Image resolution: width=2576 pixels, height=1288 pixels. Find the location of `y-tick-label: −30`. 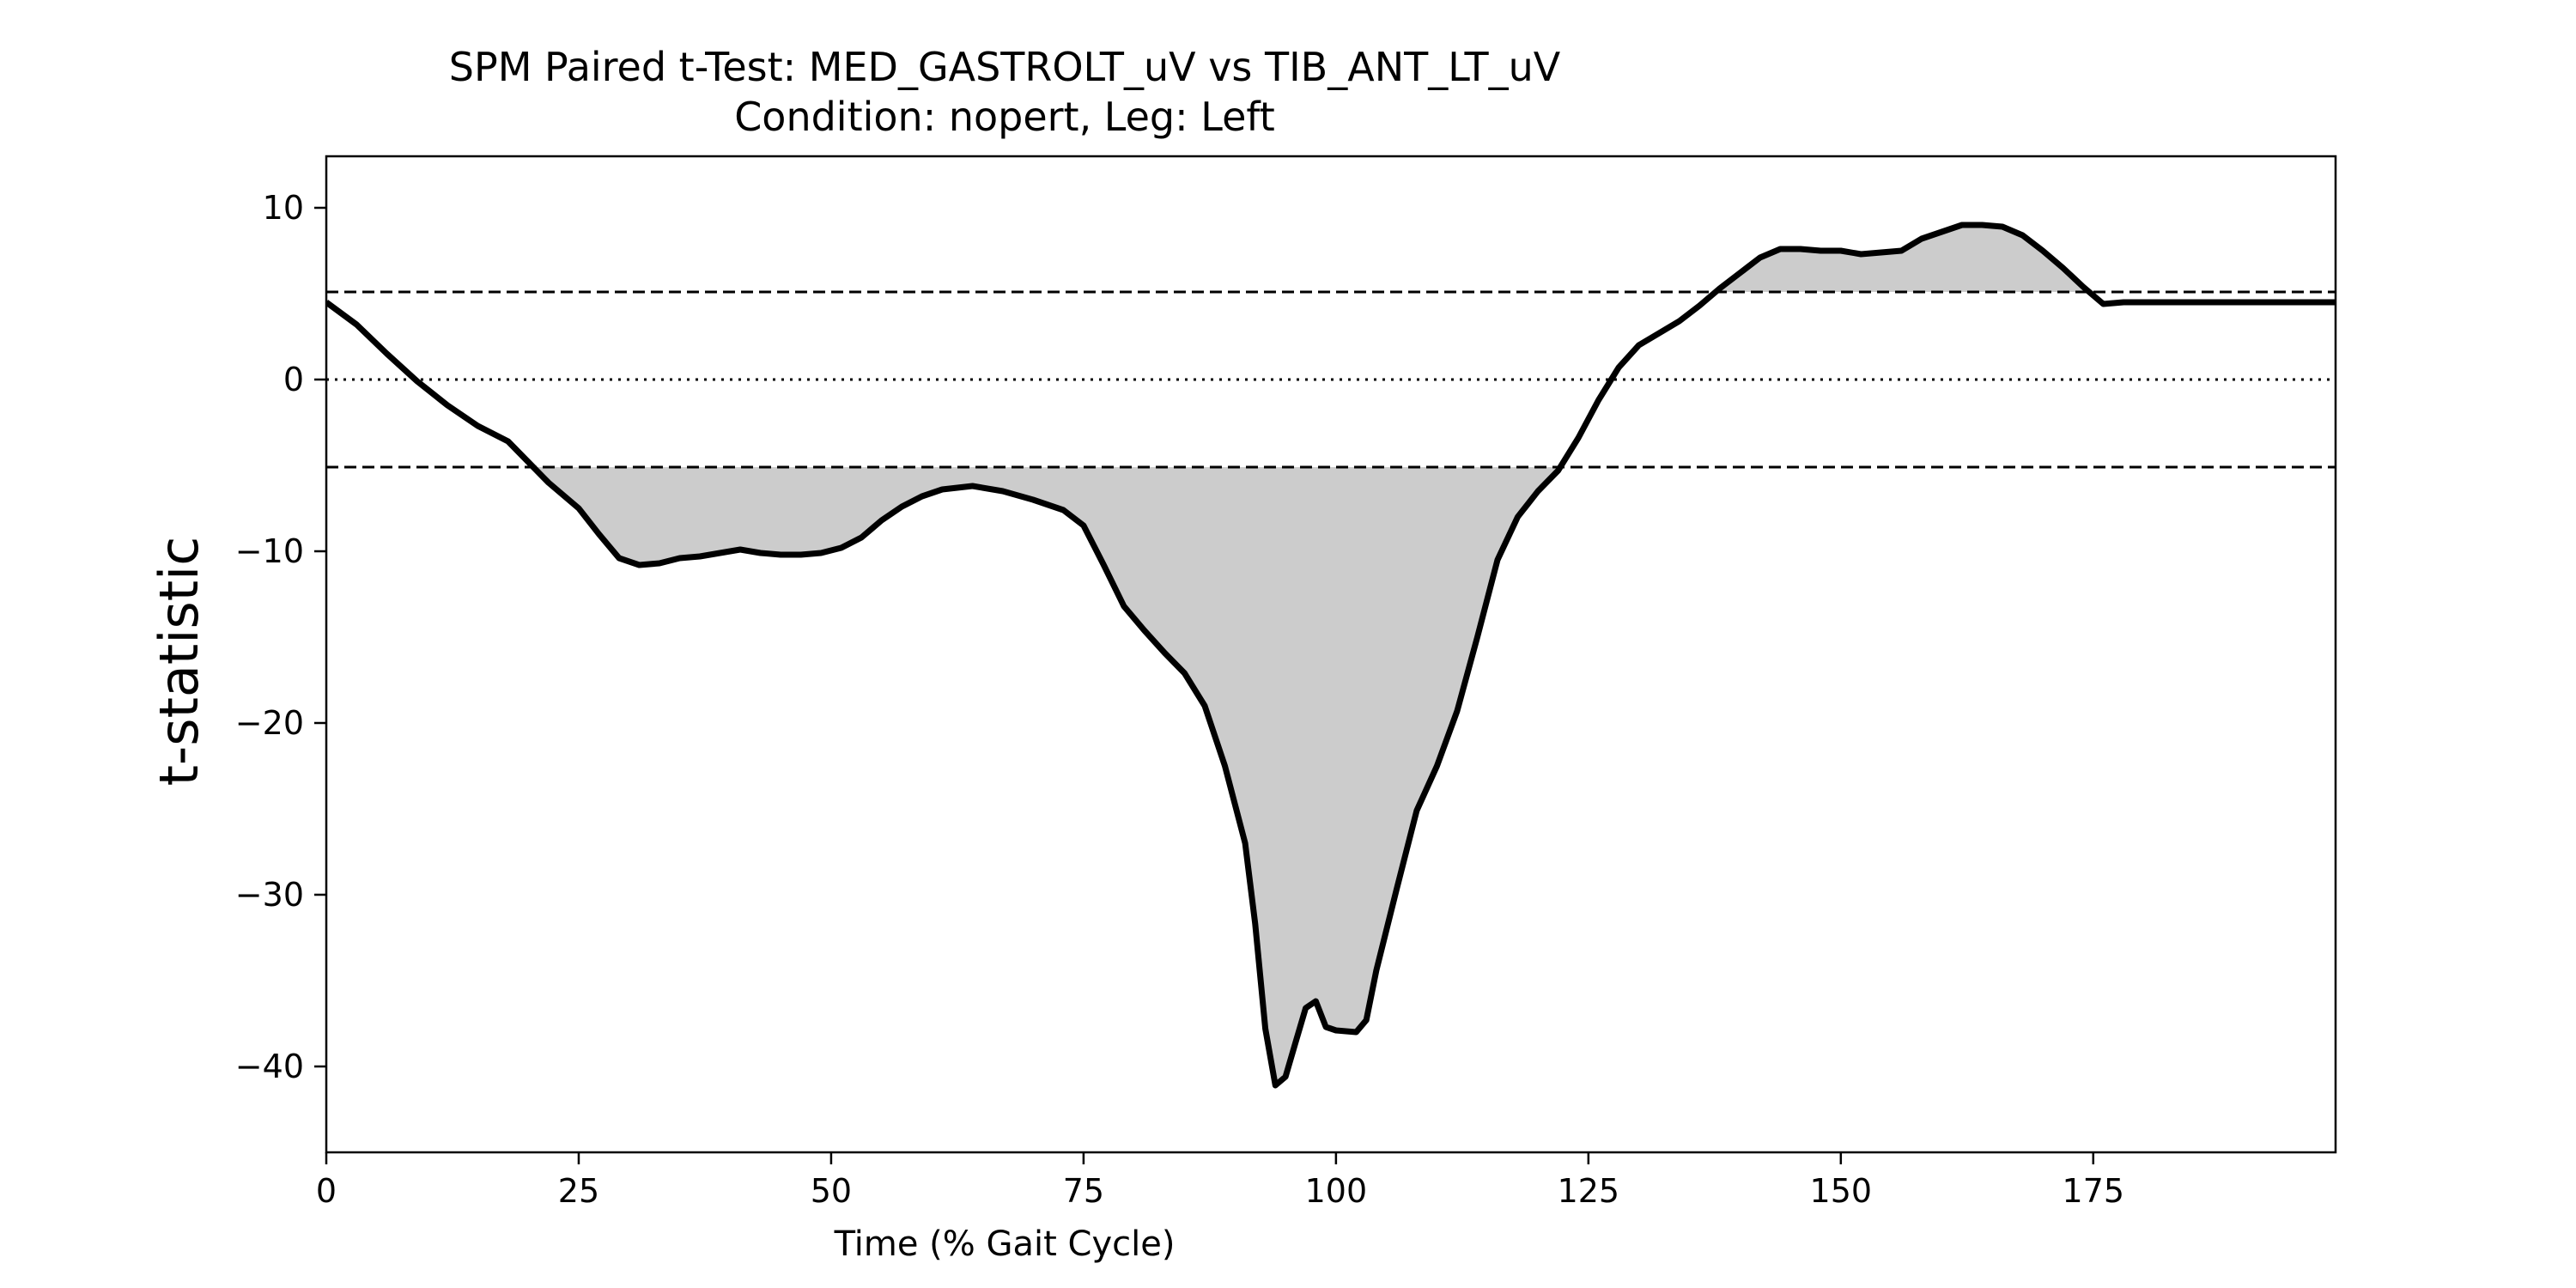

y-tick-label: −30 is located at coordinates (269, 895).